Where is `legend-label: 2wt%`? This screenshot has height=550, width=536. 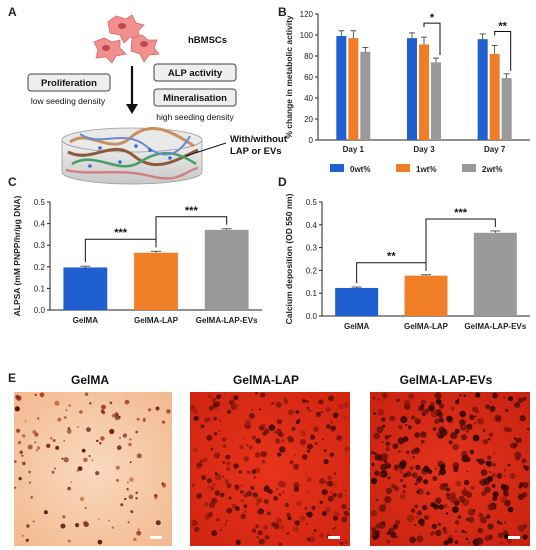 legend-label: 2wt% is located at coordinates (492, 169).